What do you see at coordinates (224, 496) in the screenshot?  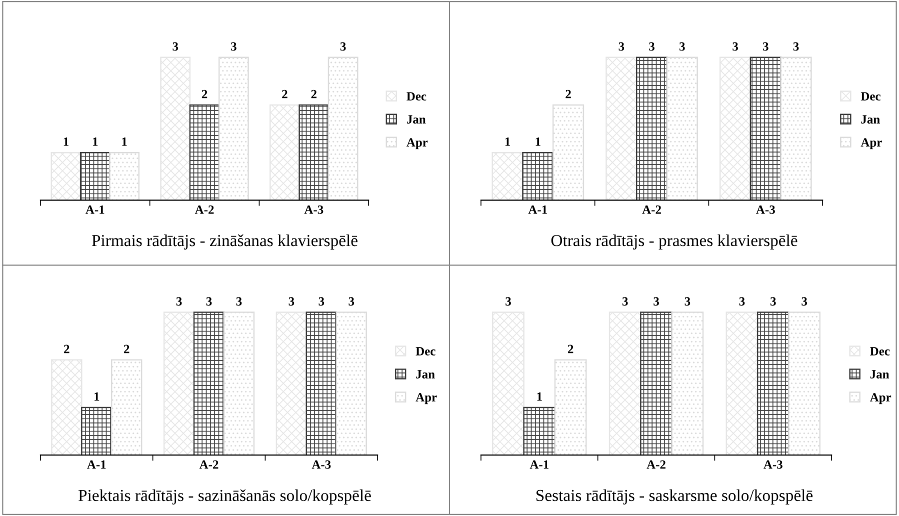 I see `text: Piektais rādītājs - sazināšanās solo/kopspēlē` at bounding box center [224, 496].